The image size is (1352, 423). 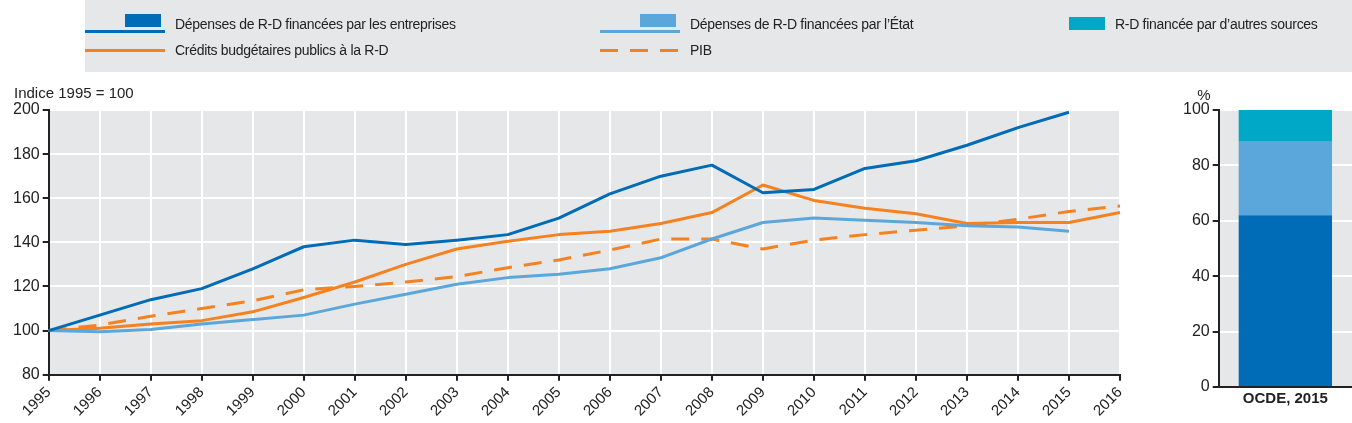 What do you see at coordinates (26, 285) in the screenshot?
I see `y-tick-label: 120` at bounding box center [26, 285].